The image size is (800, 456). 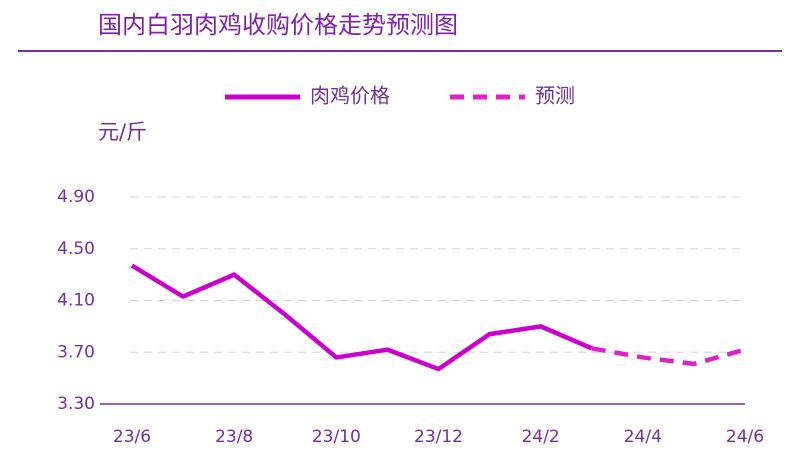 What do you see at coordinates (336, 437) in the screenshot?
I see `x-tick-label: 23/10` at bounding box center [336, 437].